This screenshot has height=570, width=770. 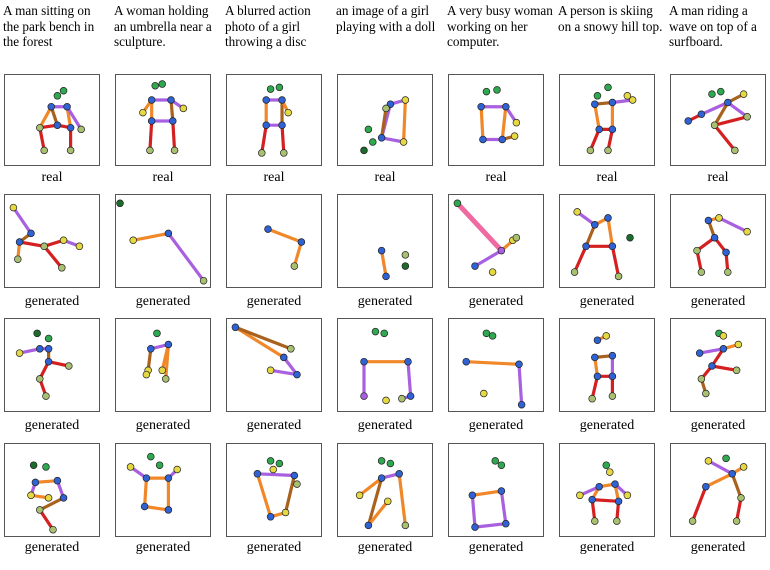 What do you see at coordinates (385, 177) in the screenshot?
I see `row-label-r1-c4: real` at bounding box center [385, 177].